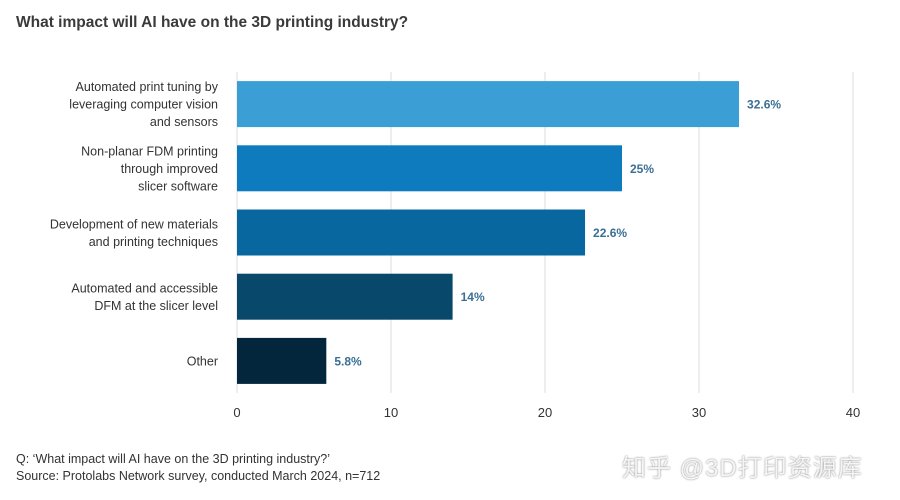 The width and height of the screenshot is (900, 500). What do you see at coordinates (391, 412) in the screenshot?
I see `x-tick-label: 10` at bounding box center [391, 412].